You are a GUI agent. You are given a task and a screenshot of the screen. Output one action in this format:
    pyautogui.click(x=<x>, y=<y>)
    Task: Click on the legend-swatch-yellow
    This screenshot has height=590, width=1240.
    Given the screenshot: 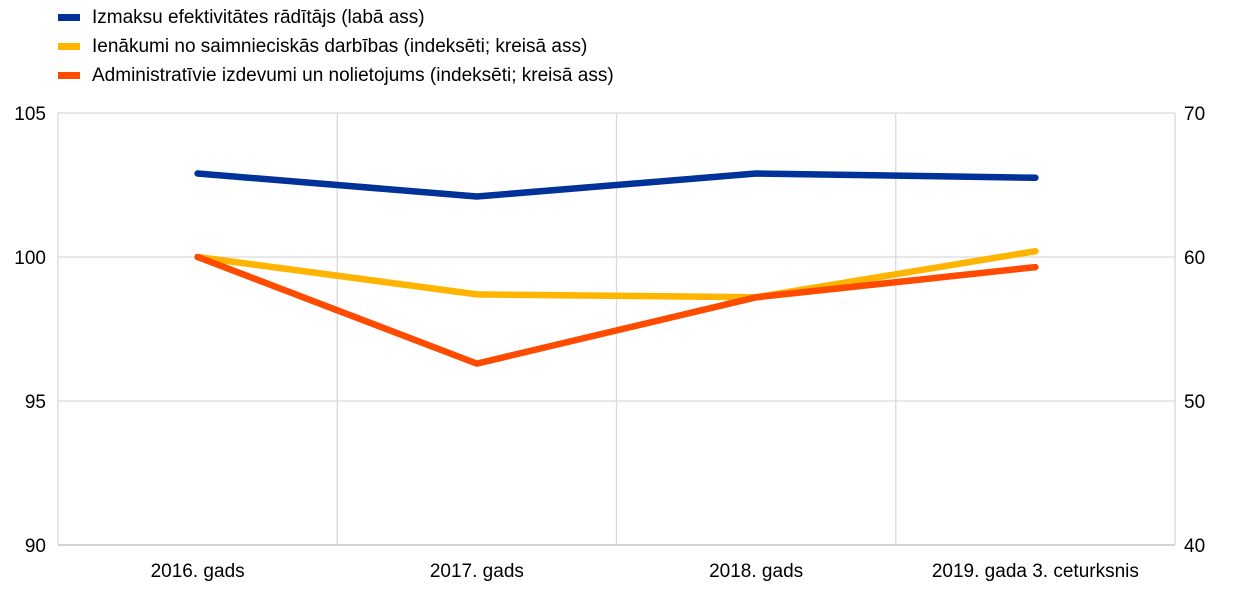 What is the action you would take?
    pyautogui.click(x=69, y=46)
    